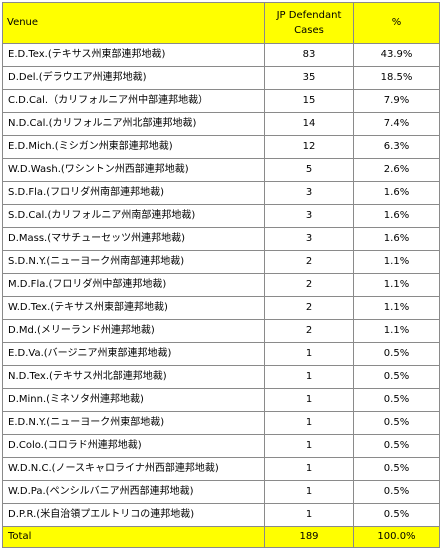 The width and height of the screenshot is (441, 548). I want to click on venue-cell: S.D.N.Y.(ニューヨーク州南部連邦地裁), so click(133, 262).